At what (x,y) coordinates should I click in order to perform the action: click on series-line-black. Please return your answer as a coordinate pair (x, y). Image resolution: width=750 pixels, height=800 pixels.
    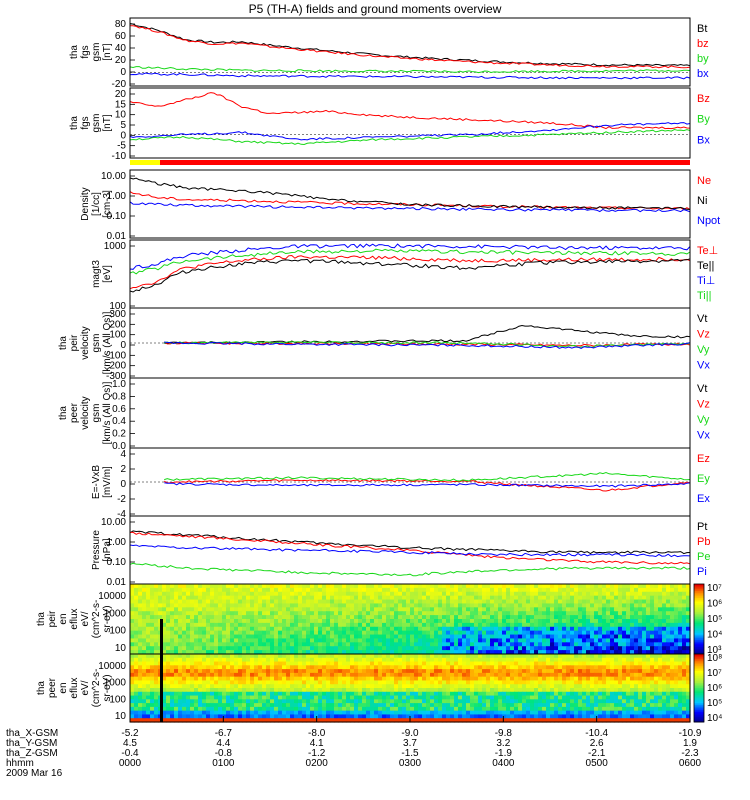
    Looking at the image, I should click on (427, 334).